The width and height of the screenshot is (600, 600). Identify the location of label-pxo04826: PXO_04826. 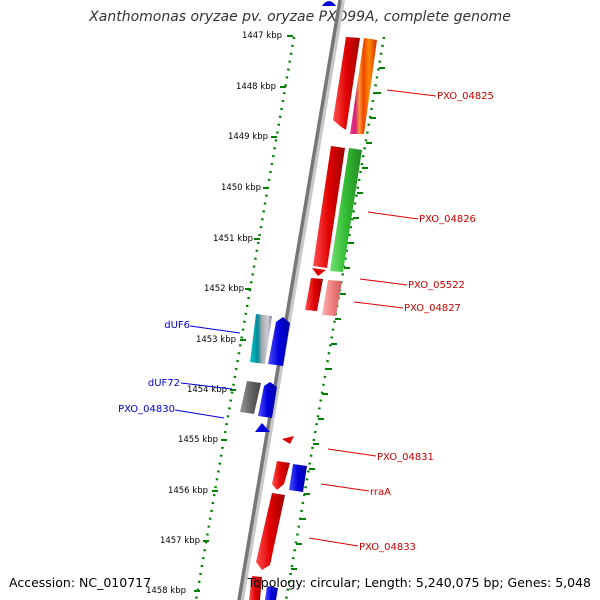
(447, 219).